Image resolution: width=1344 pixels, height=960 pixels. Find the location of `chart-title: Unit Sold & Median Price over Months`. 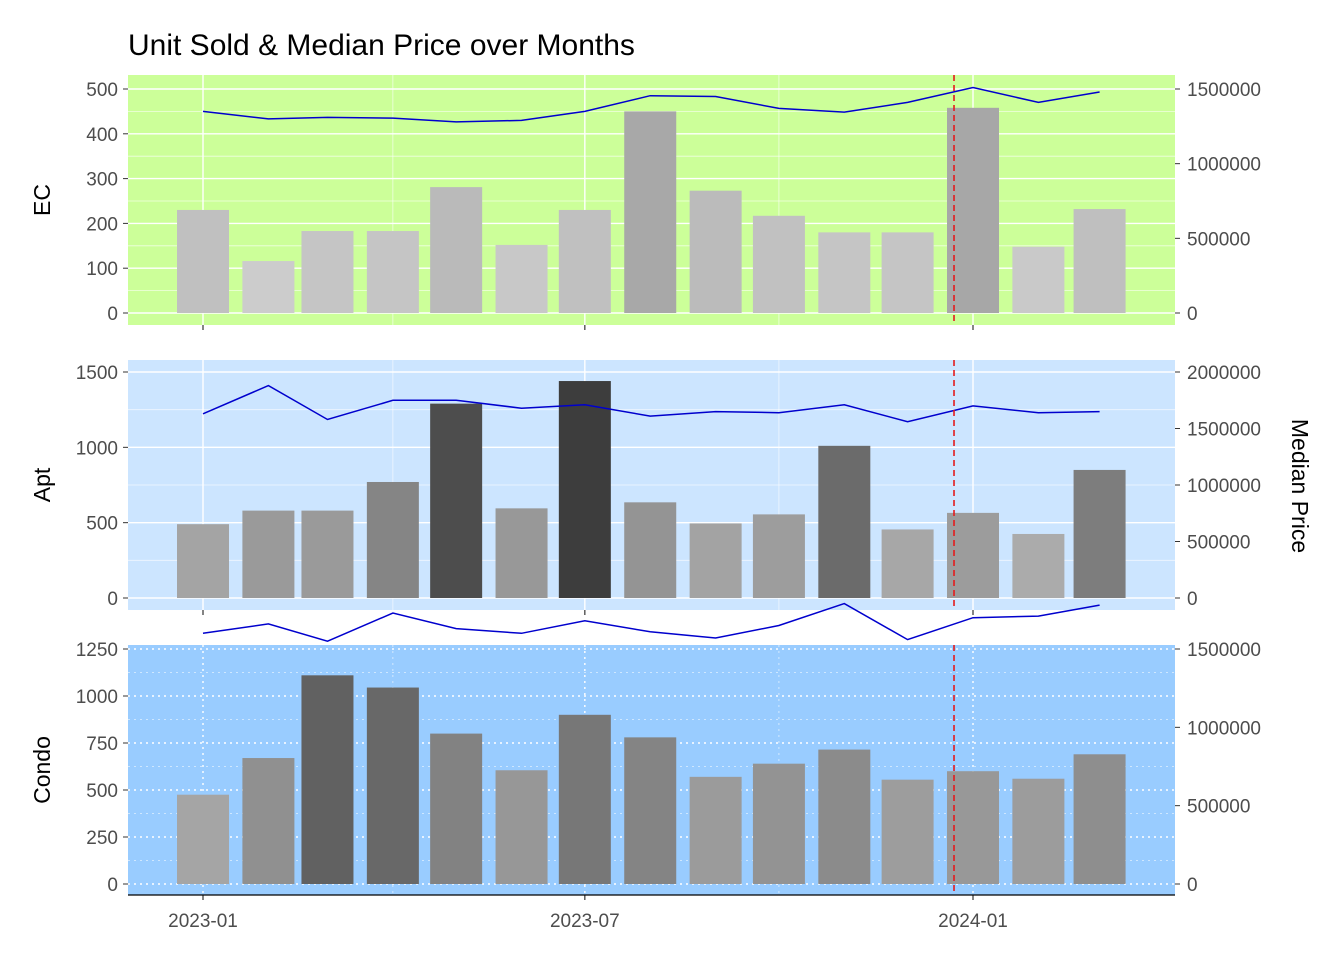

chart-title: Unit Sold & Median Price over Months is located at coordinates (381, 45).